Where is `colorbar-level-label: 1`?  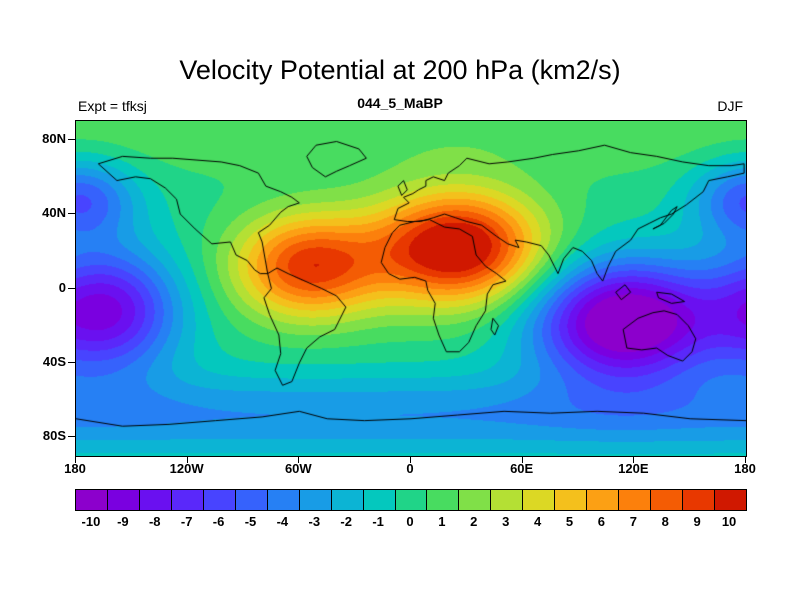 colorbar-level-label: 1 is located at coordinates (442, 521).